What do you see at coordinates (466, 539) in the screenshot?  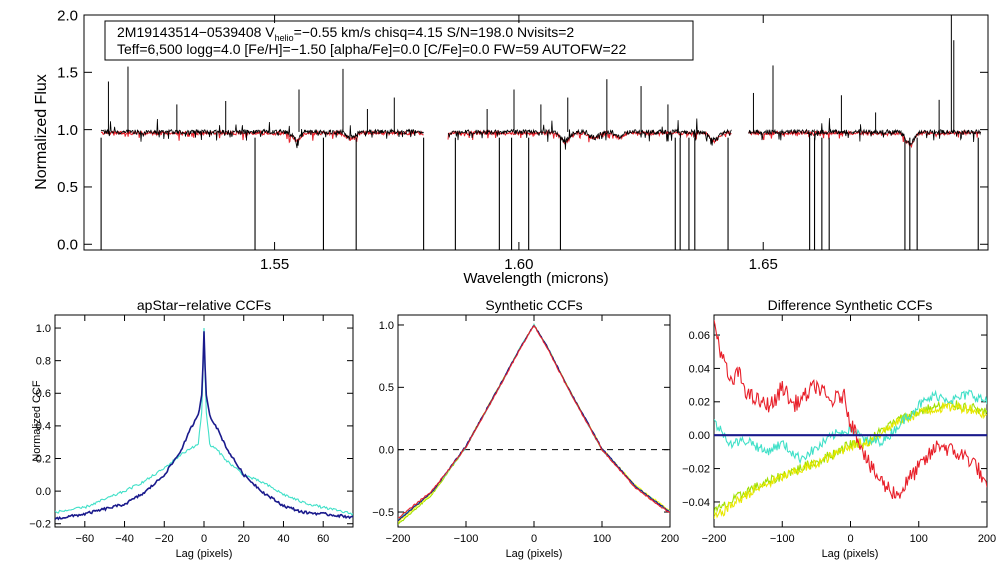 I see `synthetic-ccf-xtick-label: −100` at bounding box center [466, 539].